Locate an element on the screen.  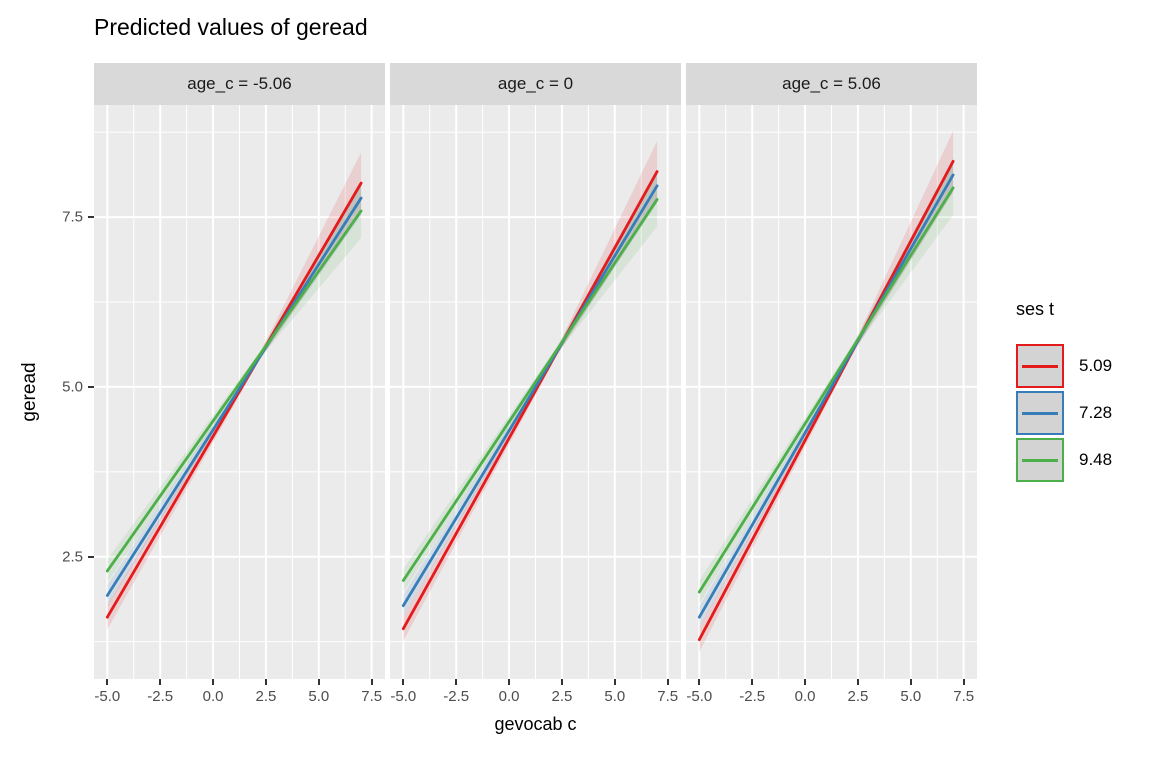
legend-key-green is located at coordinates (1040, 460).